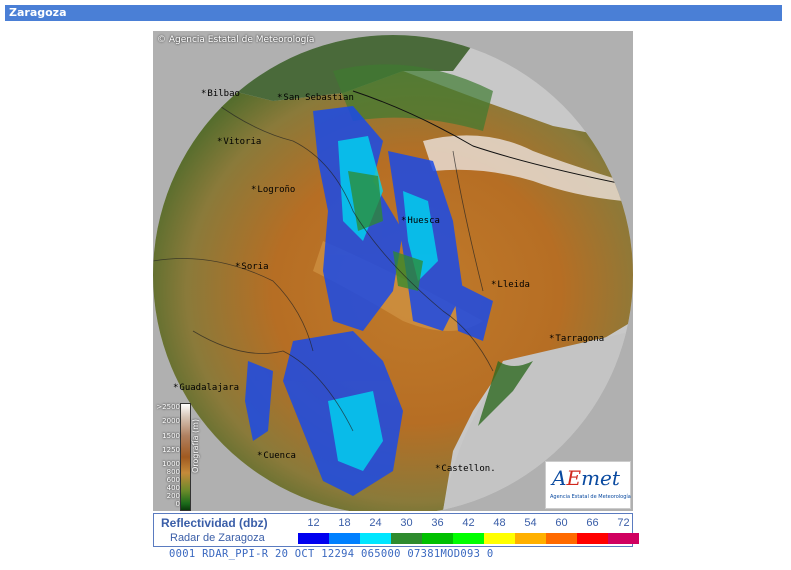 The image size is (791, 570). What do you see at coordinates (236, 40) in the screenshot?
I see `copyright-notice: © Agencia Estatal de Meteorología` at bounding box center [236, 40].